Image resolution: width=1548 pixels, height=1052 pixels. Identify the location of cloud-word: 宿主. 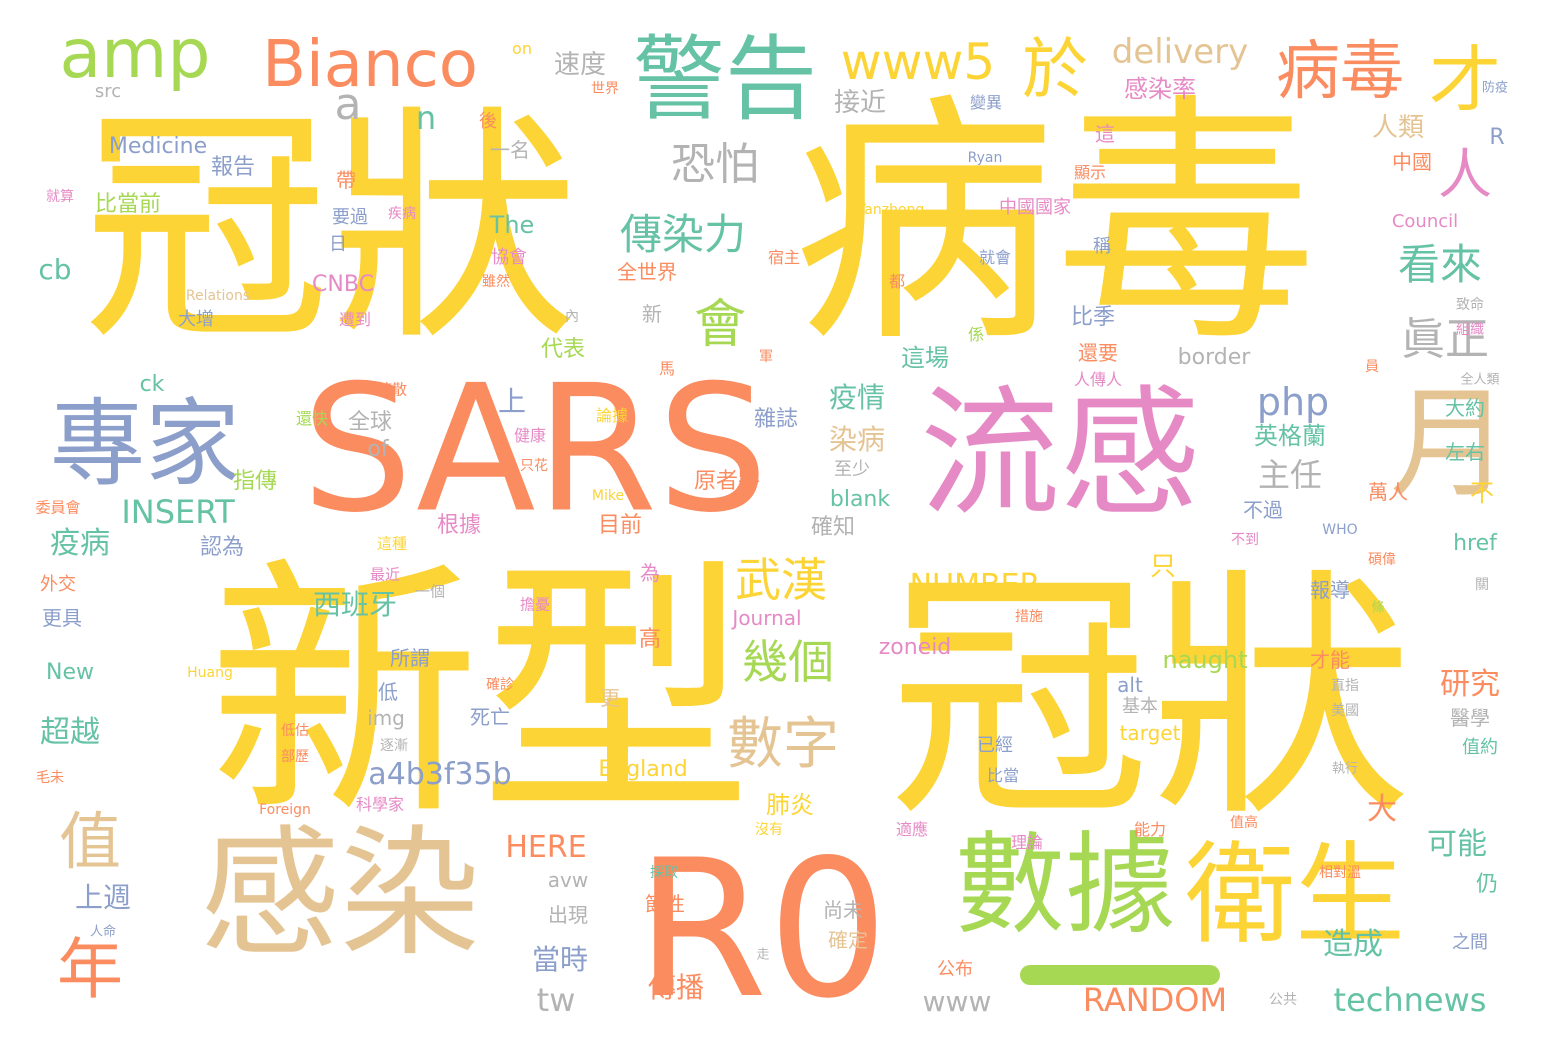
(784, 257).